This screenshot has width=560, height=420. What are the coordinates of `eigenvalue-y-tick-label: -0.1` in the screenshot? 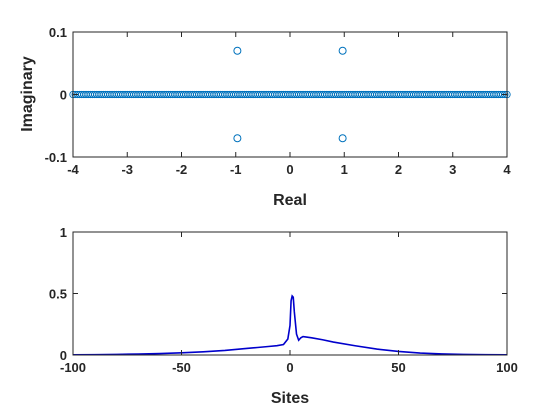 It's located at (56, 157).